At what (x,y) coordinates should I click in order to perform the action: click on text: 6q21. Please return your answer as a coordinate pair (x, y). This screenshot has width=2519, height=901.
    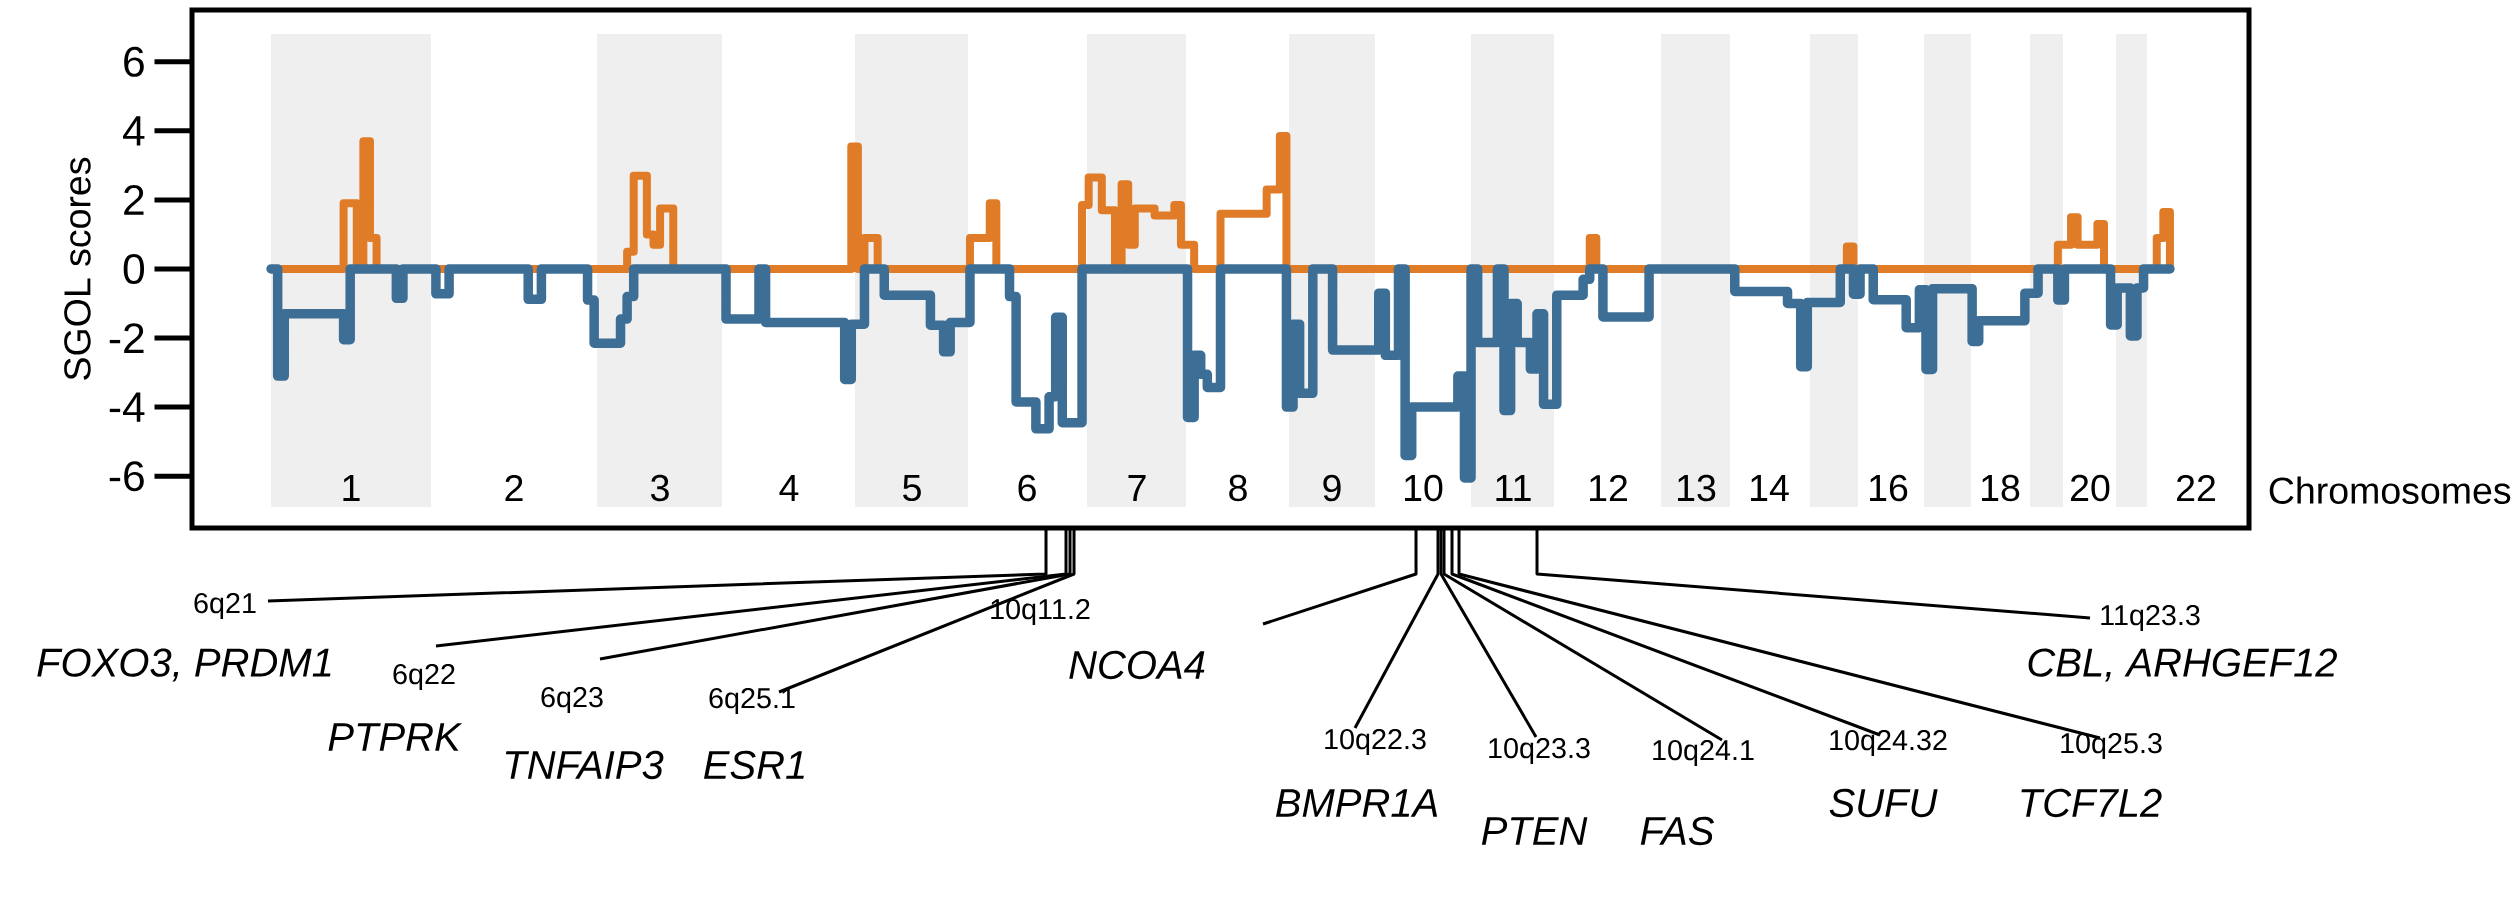
    Looking at the image, I should click on (225, 605).